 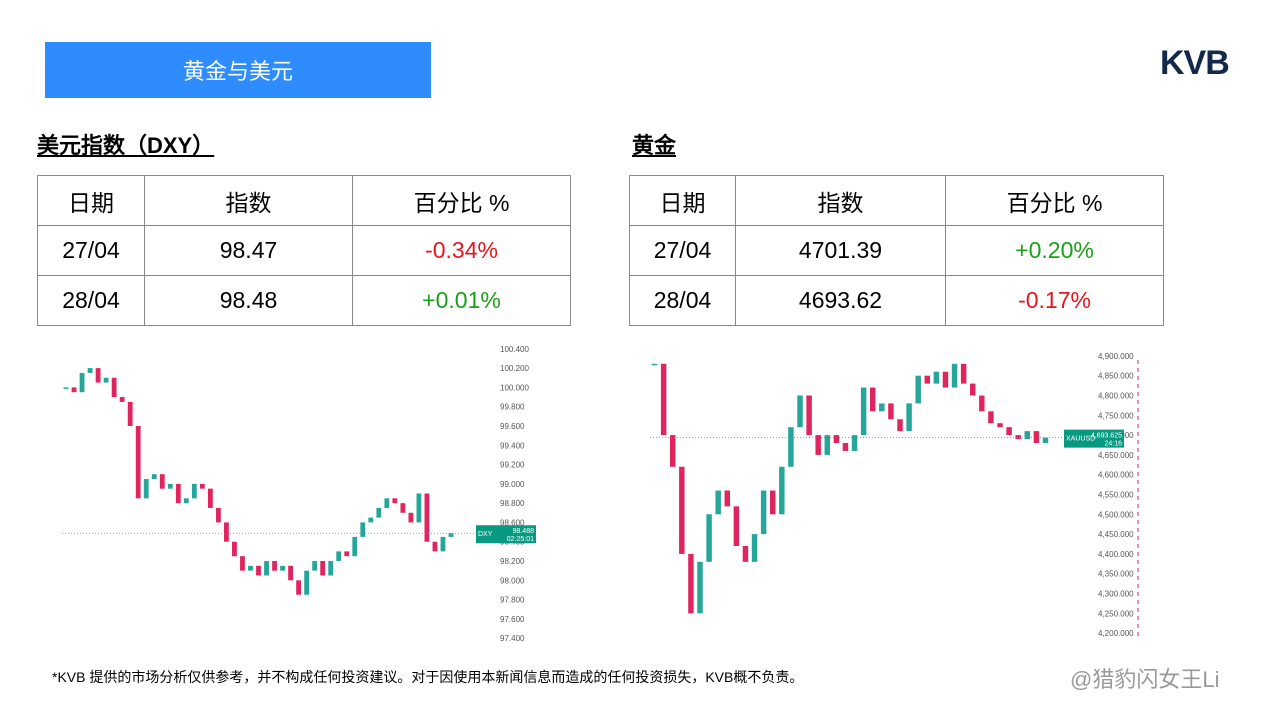 What do you see at coordinates (1116, 554) in the screenshot?
I see `y-tick-label: 4,400.000` at bounding box center [1116, 554].